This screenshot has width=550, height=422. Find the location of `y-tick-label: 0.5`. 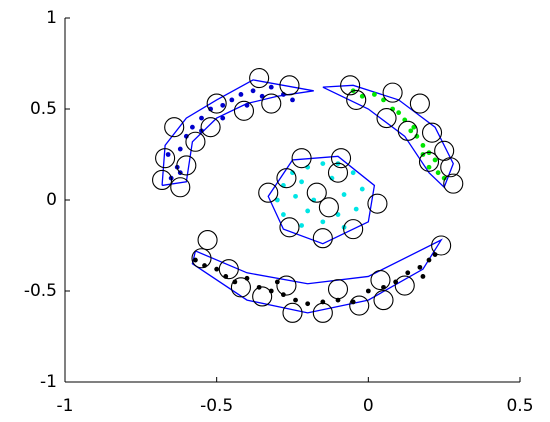

y-tick-label: 0.5 is located at coordinates (43, 109).